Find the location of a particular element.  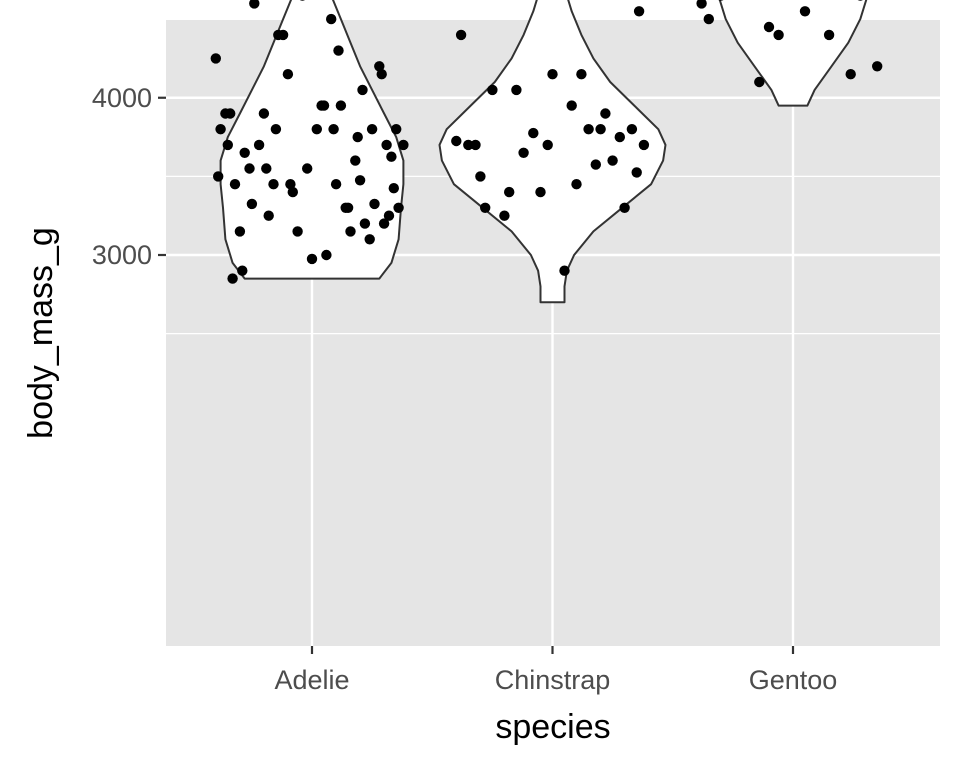

violin-adelie is located at coordinates (312, 140).